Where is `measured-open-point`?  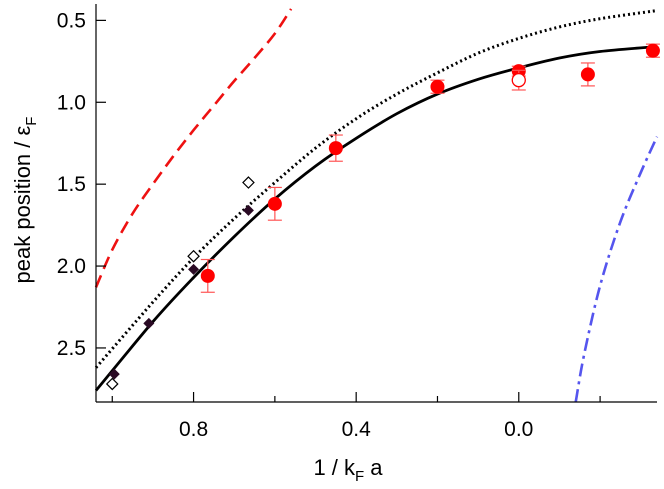 measured-open-point is located at coordinates (518, 80).